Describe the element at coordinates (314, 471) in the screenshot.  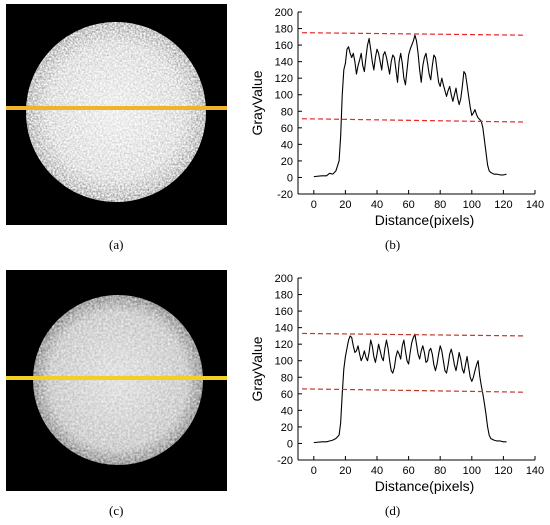
I see `x-tick-label-d: 0` at that location.